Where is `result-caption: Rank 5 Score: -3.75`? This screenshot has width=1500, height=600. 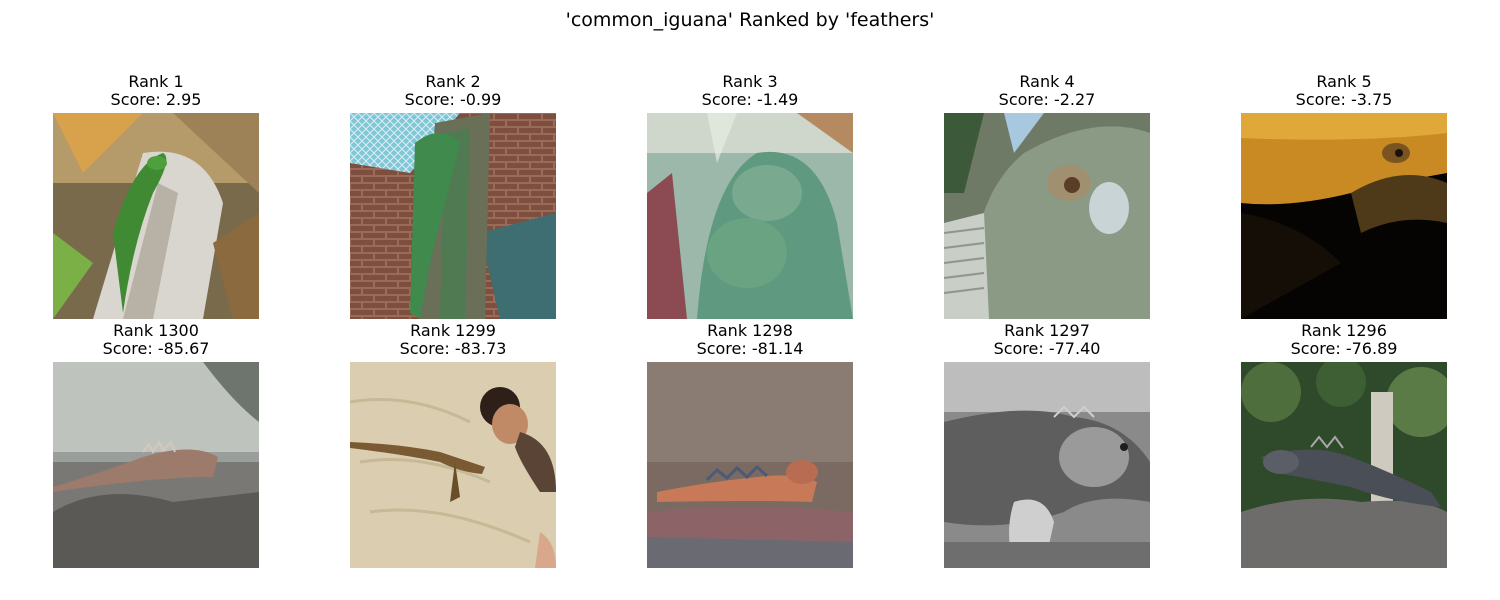
result-caption: Rank 5 Score: -3.75 is located at coordinates (1344, 91).